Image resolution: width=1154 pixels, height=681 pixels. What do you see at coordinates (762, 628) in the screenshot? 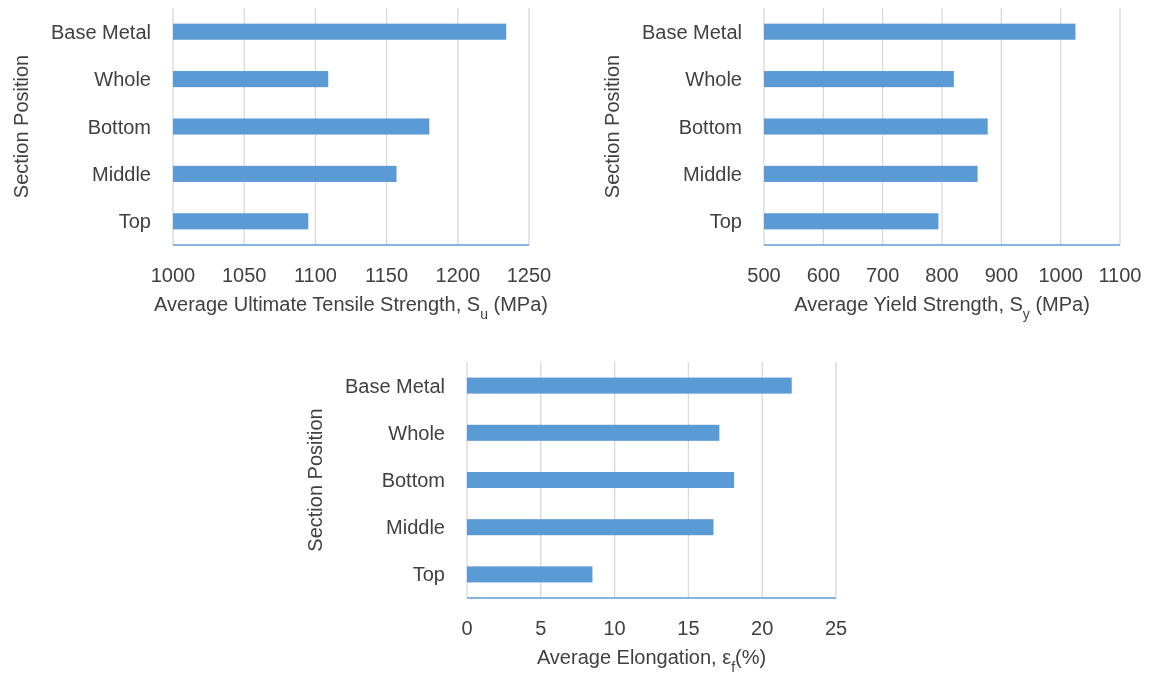
I see `x-tick-label: 20` at bounding box center [762, 628].